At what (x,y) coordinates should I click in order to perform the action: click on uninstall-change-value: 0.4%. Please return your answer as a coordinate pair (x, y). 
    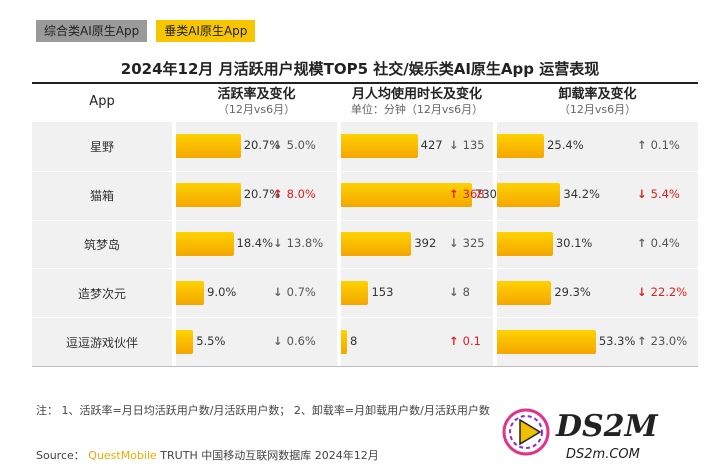
    Looking at the image, I should click on (665, 243).